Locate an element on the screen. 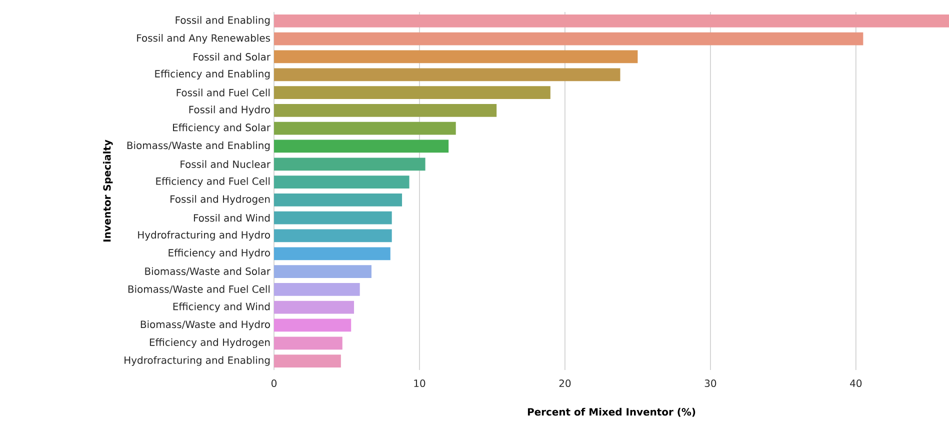  x-tick-label: 10 is located at coordinates (420, 384).